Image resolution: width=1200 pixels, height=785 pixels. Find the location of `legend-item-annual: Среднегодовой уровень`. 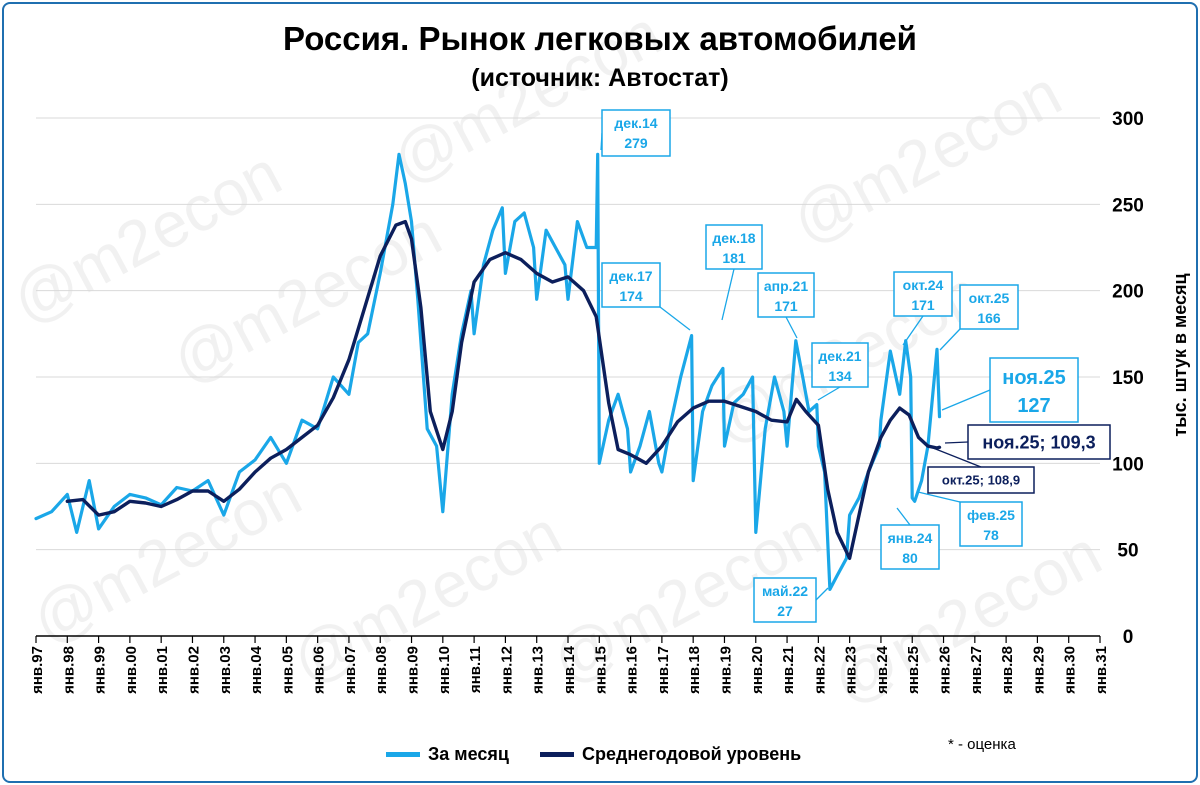

legend-item-annual: Среднегодовой уровень is located at coordinates (670, 754).